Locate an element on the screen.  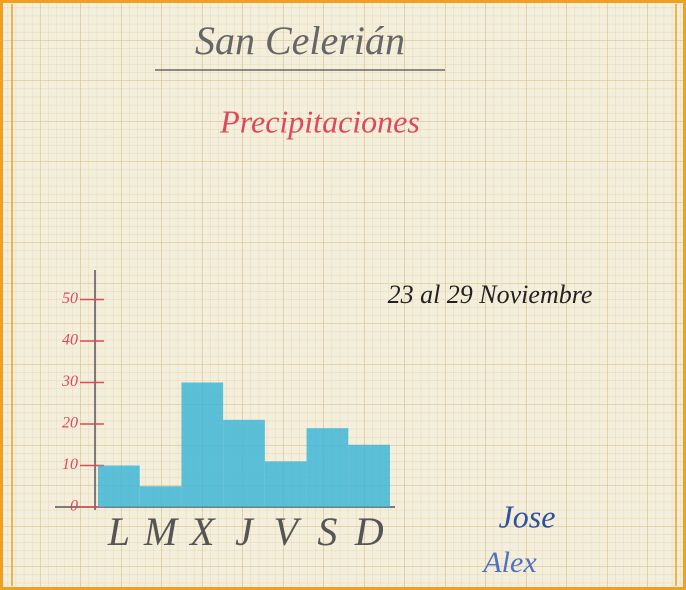
x-tick-label: S is located at coordinates (327, 531).